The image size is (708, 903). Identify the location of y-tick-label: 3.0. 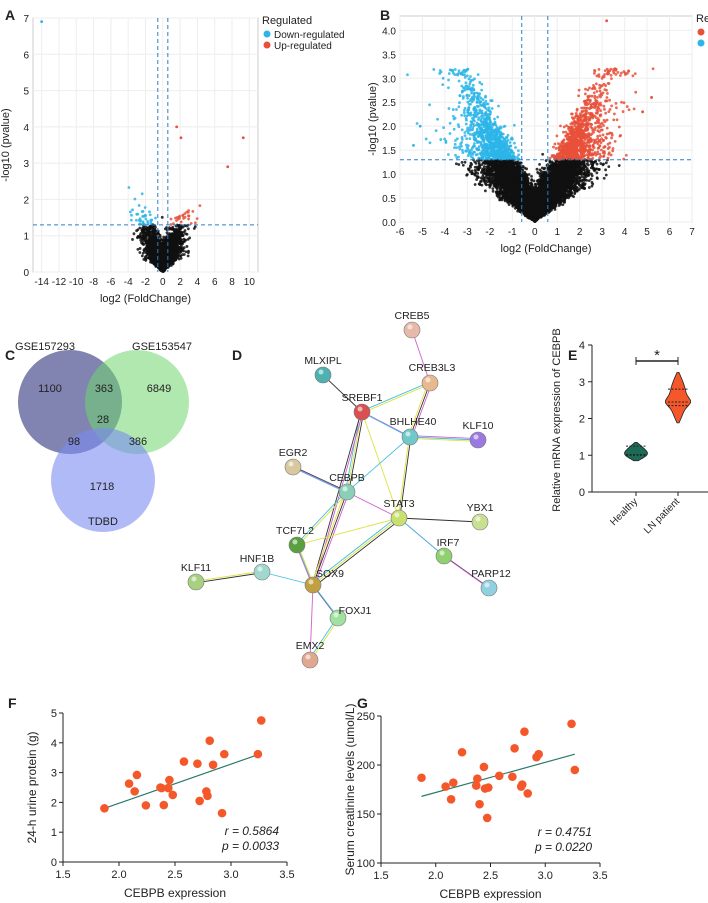
(389, 79).